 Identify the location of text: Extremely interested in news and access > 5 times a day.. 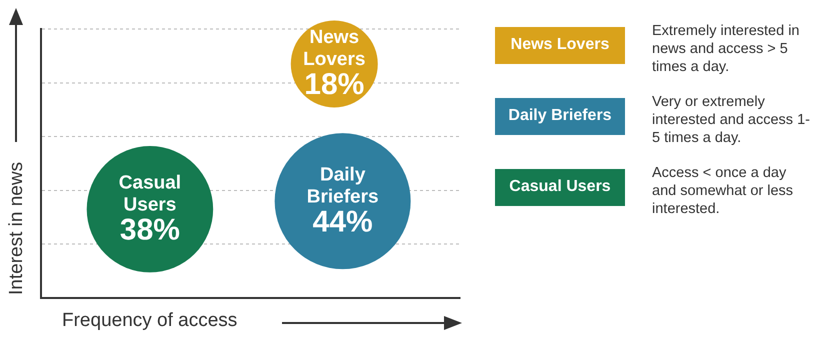
(726, 49).